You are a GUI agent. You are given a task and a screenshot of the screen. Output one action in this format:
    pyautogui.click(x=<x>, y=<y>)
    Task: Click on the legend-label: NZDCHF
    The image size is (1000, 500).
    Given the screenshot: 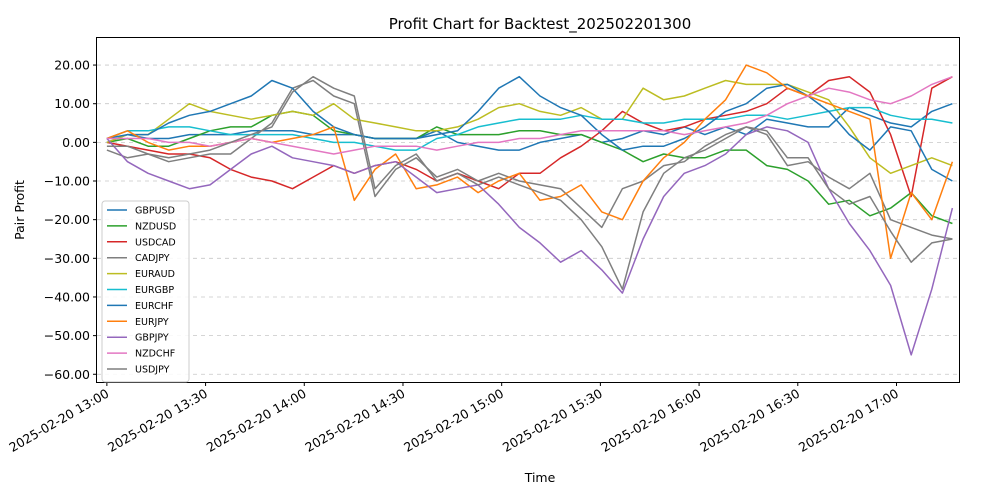 What is the action you would take?
    pyautogui.click(x=155, y=354)
    